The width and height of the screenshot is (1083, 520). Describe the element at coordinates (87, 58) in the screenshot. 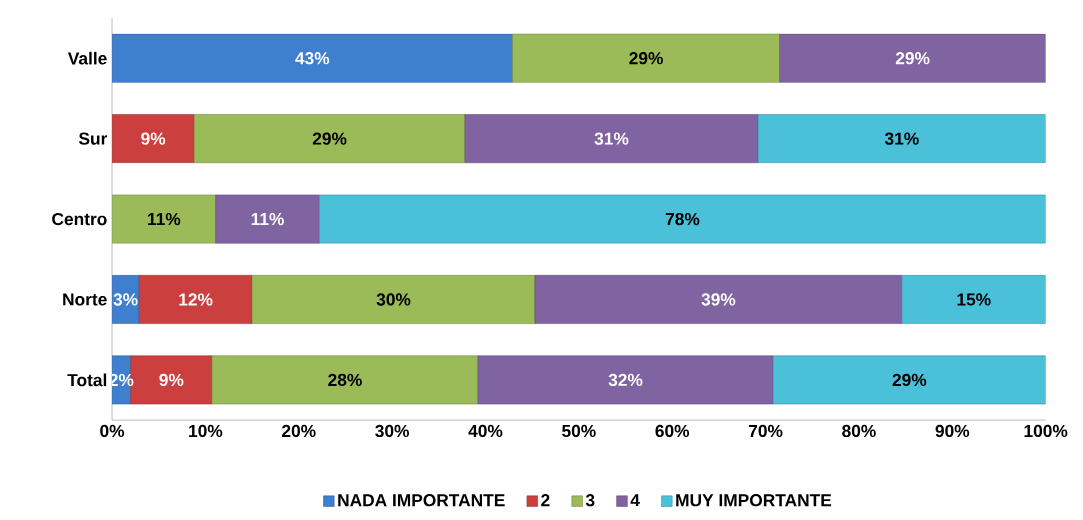

I see `y-tick-label: Valle` at that location.